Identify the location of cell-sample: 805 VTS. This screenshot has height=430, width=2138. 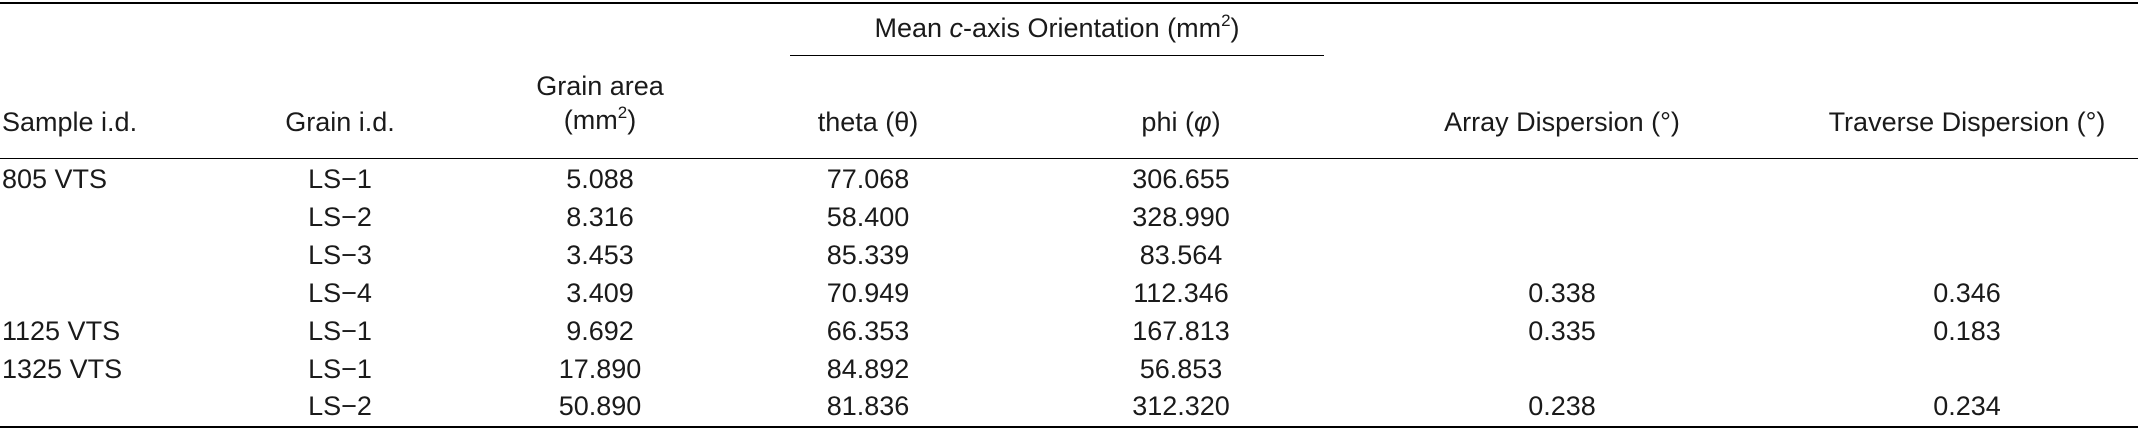
(55, 179).